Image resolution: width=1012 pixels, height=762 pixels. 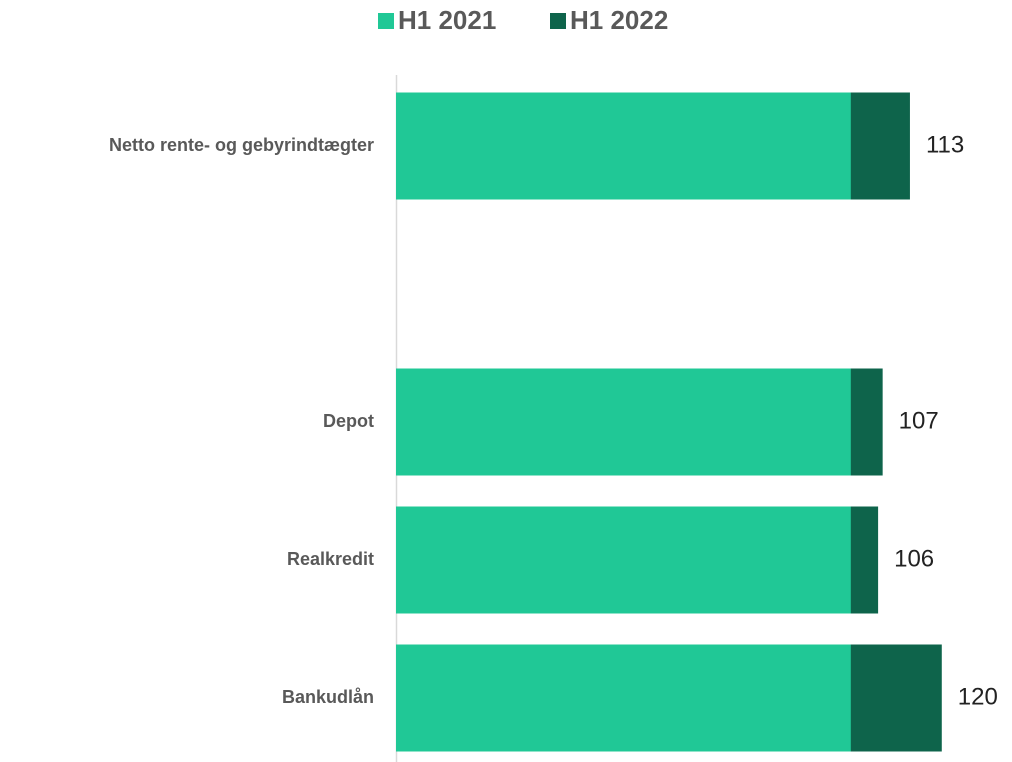 I want to click on data-label: 113, so click(x=945, y=144).